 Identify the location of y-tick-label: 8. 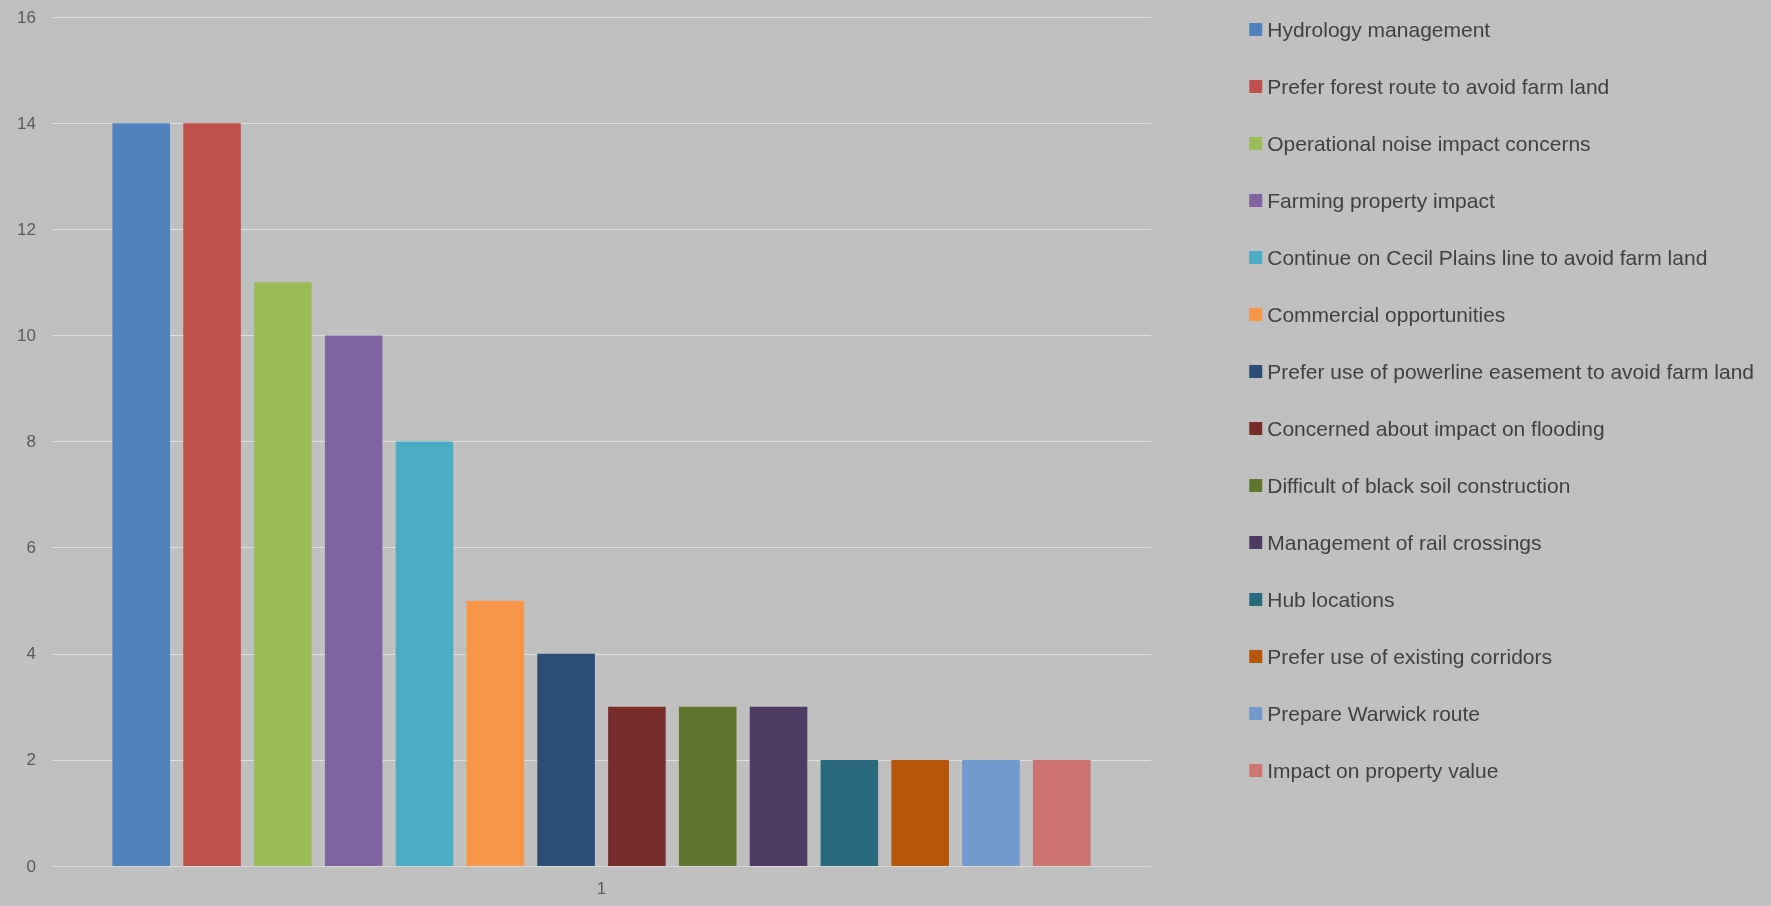
(31, 441).